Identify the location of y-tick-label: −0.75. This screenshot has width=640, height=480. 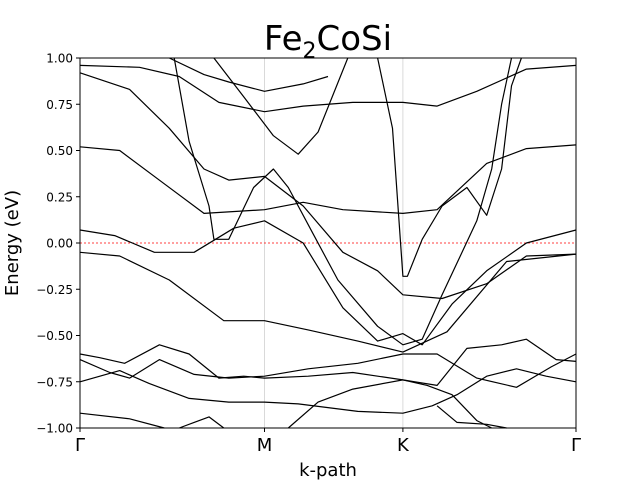
(54, 382).